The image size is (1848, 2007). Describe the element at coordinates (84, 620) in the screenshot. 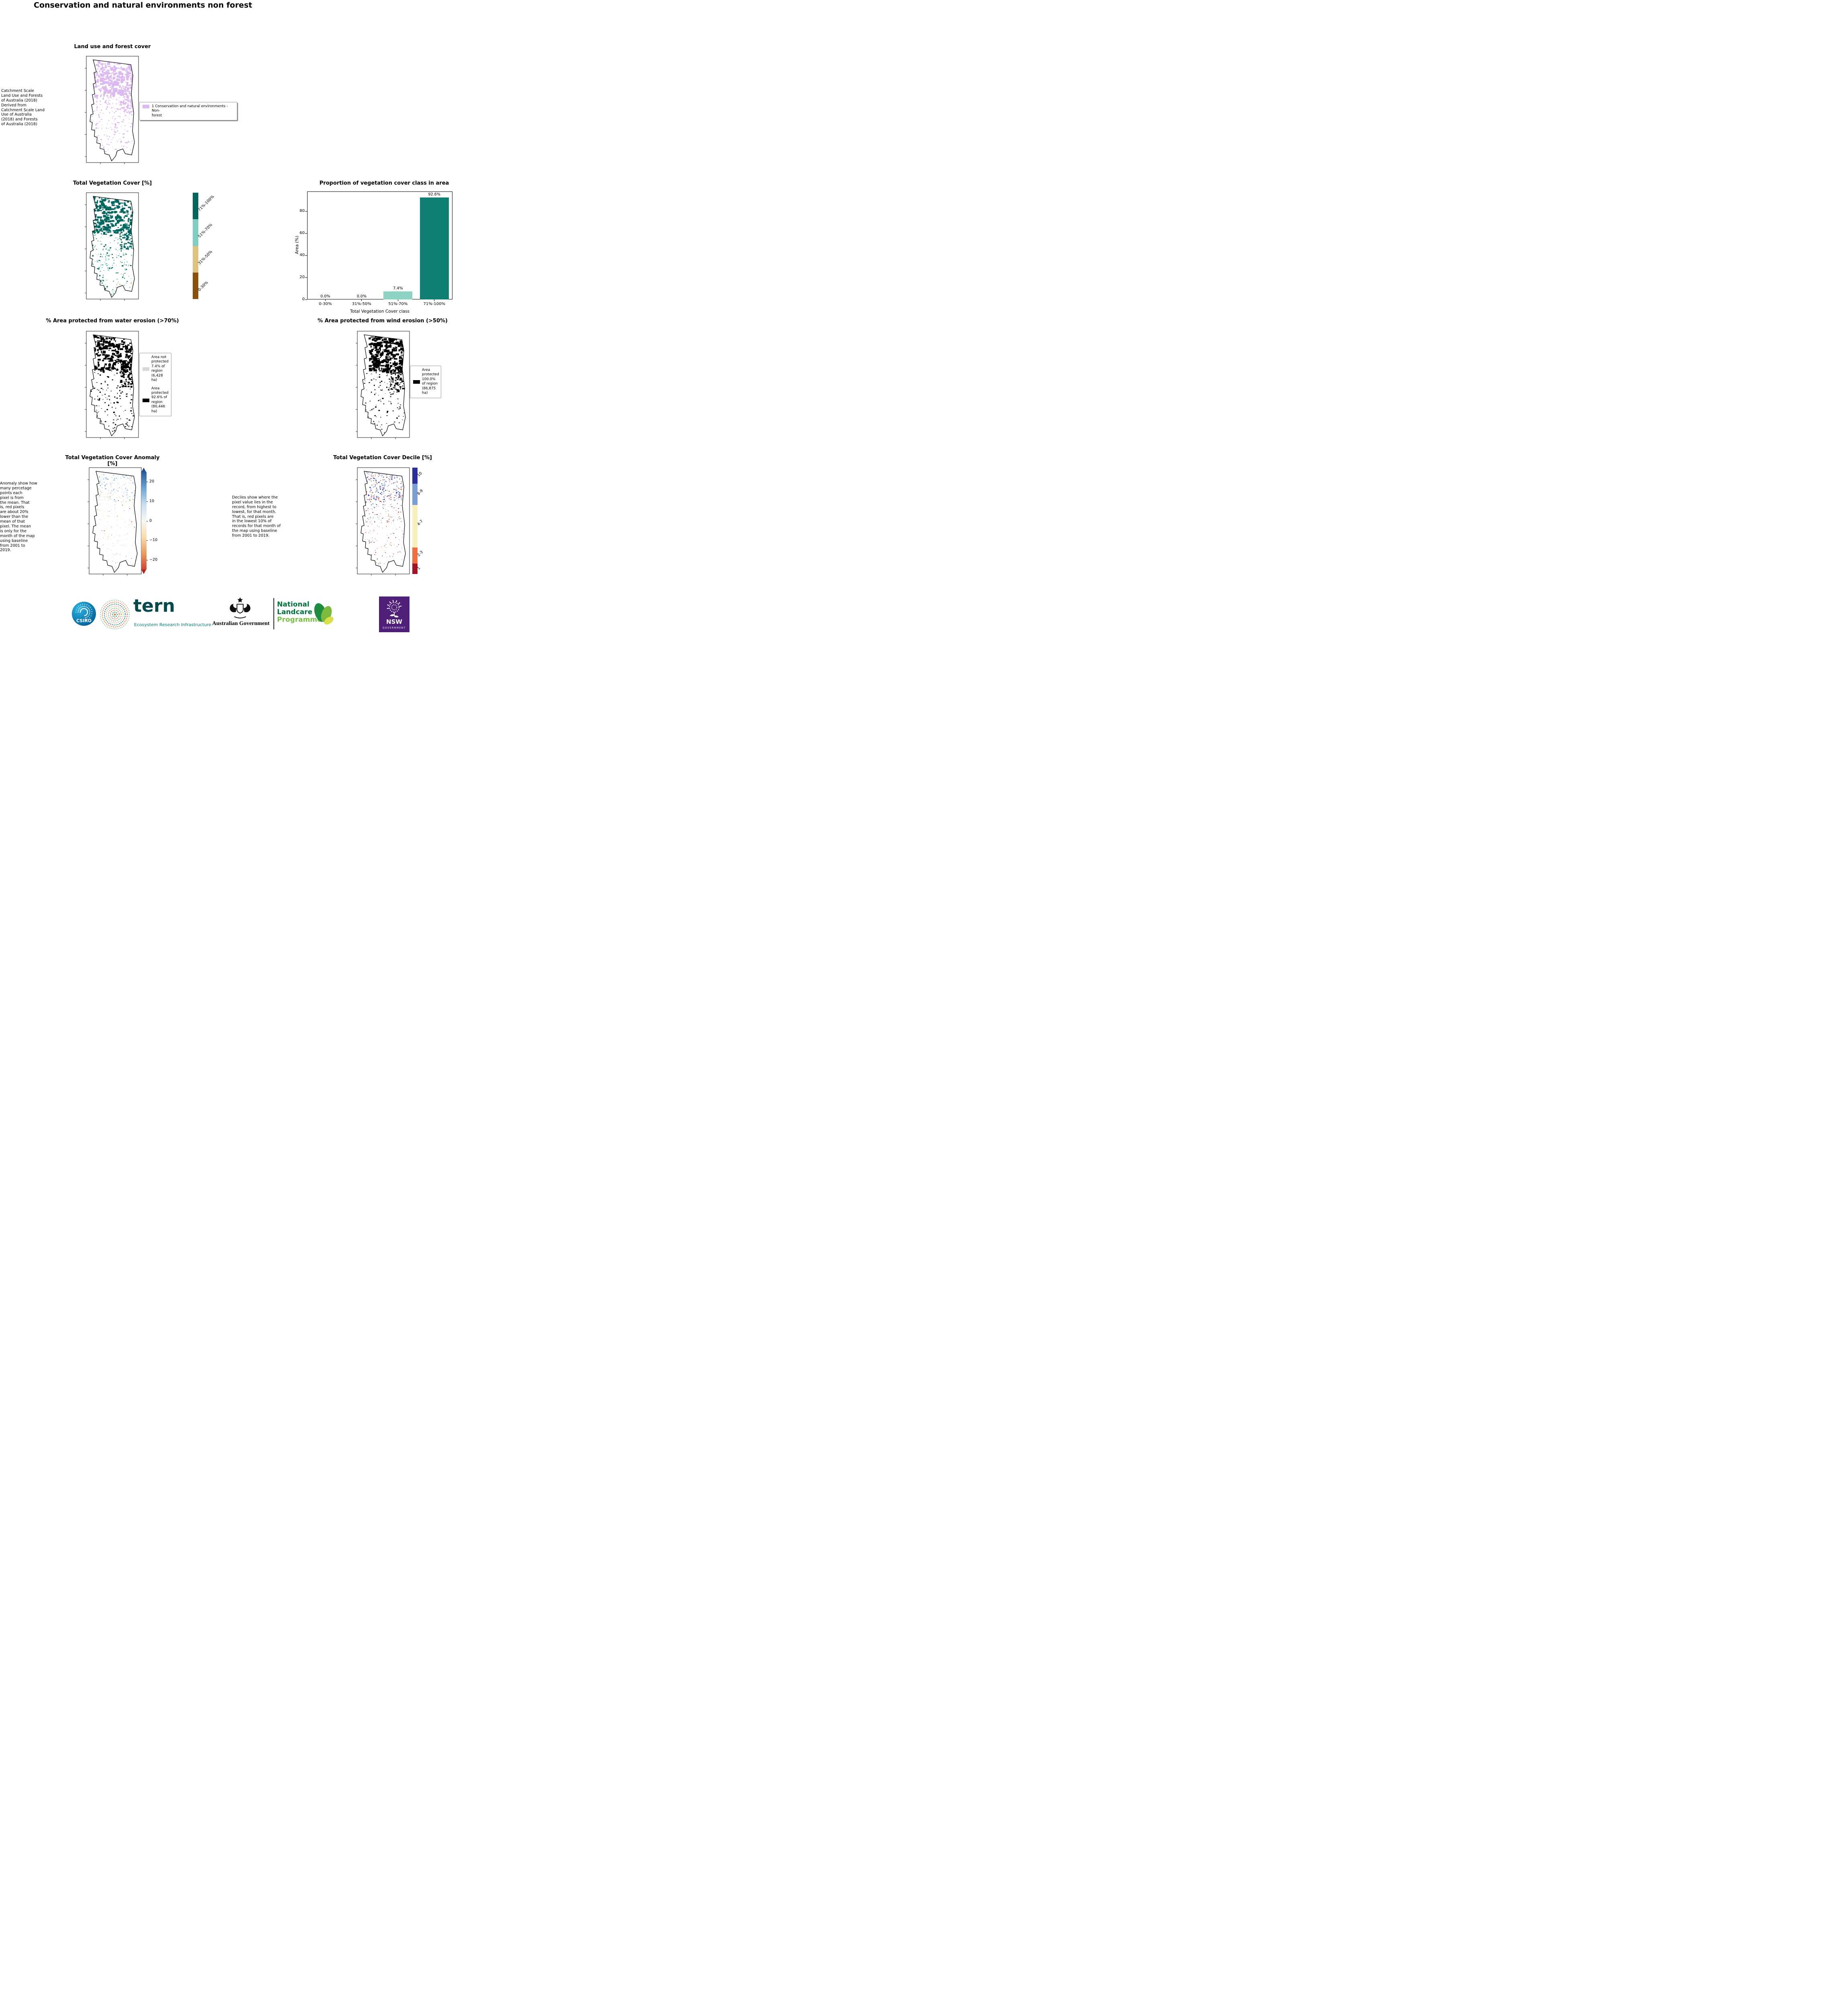

I see `csiro-label: CSIRO` at that location.